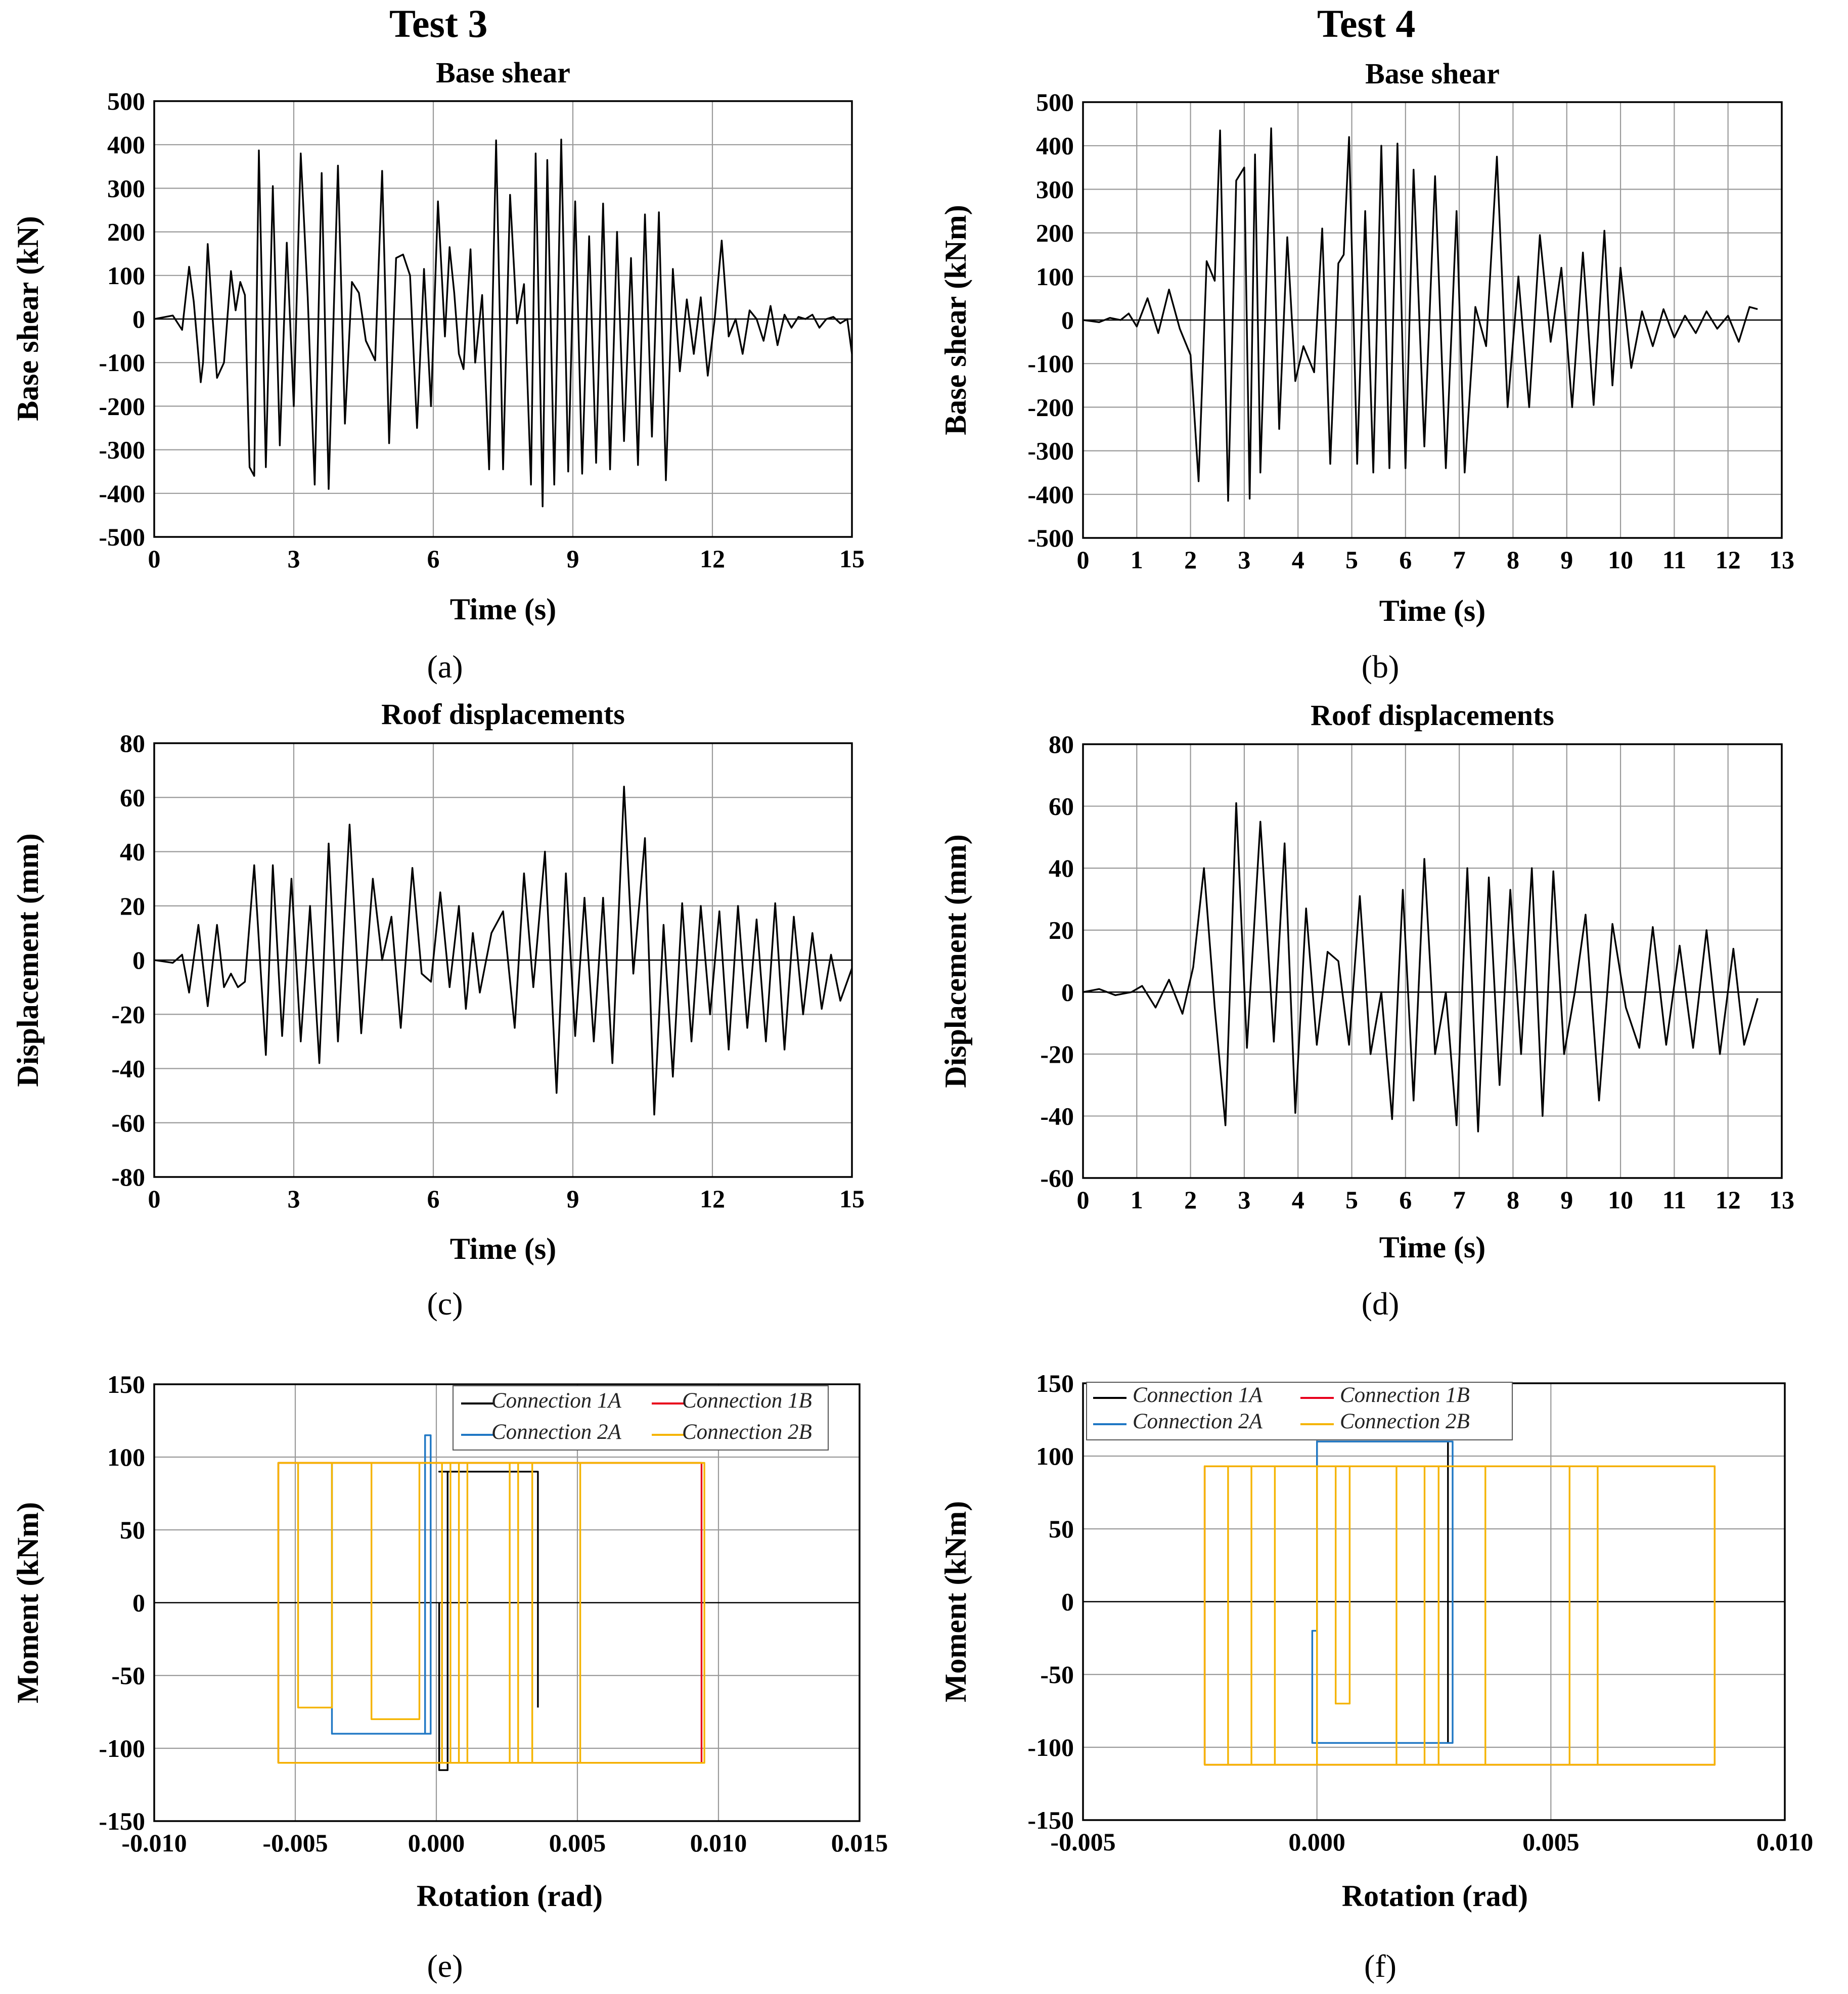 The height and width of the screenshot is (1994, 1848). What do you see at coordinates (132, 1530) in the screenshot?
I see `chart-e-ytick-label-4: 50` at bounding box center [132, 1530].